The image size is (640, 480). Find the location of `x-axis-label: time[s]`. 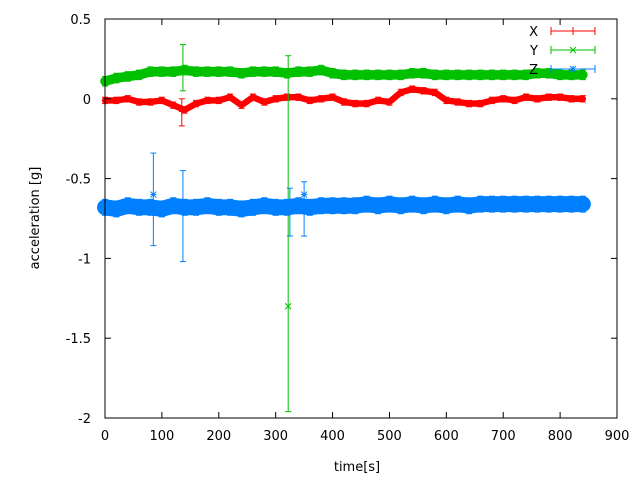

x-axis-label: time[s] is located at coordinates (357, 467).